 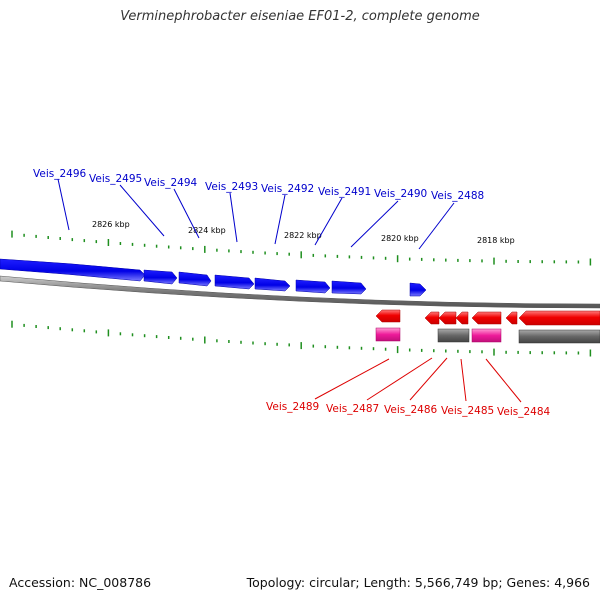 I want to click on reverse-gene-leaders, so click(x=418, y=380).